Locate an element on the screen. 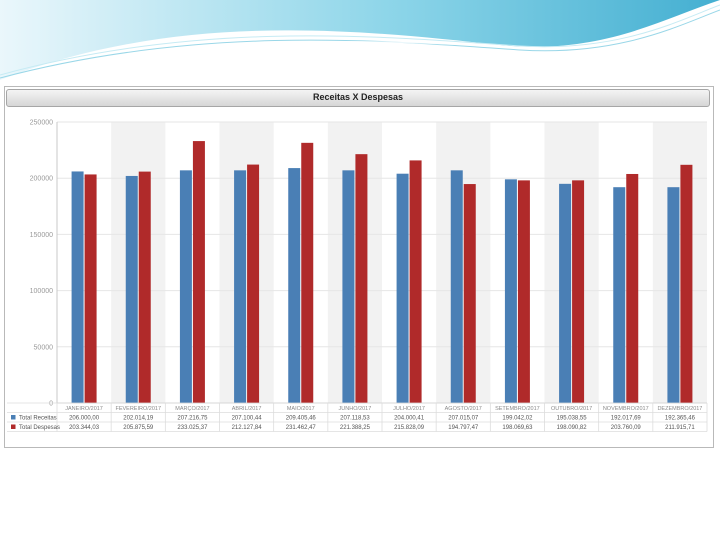 The width and height of the screenshot is (720, 540). y-tick-label: 0 is located at coordinates (51, 404).